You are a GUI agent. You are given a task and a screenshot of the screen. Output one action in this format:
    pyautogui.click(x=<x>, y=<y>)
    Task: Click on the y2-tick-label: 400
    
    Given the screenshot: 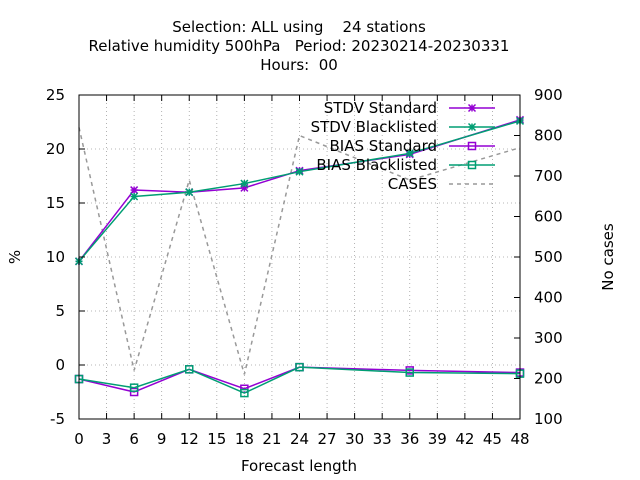 What is the action you would take?
    pyautogui.click(x=548, y=298)
    